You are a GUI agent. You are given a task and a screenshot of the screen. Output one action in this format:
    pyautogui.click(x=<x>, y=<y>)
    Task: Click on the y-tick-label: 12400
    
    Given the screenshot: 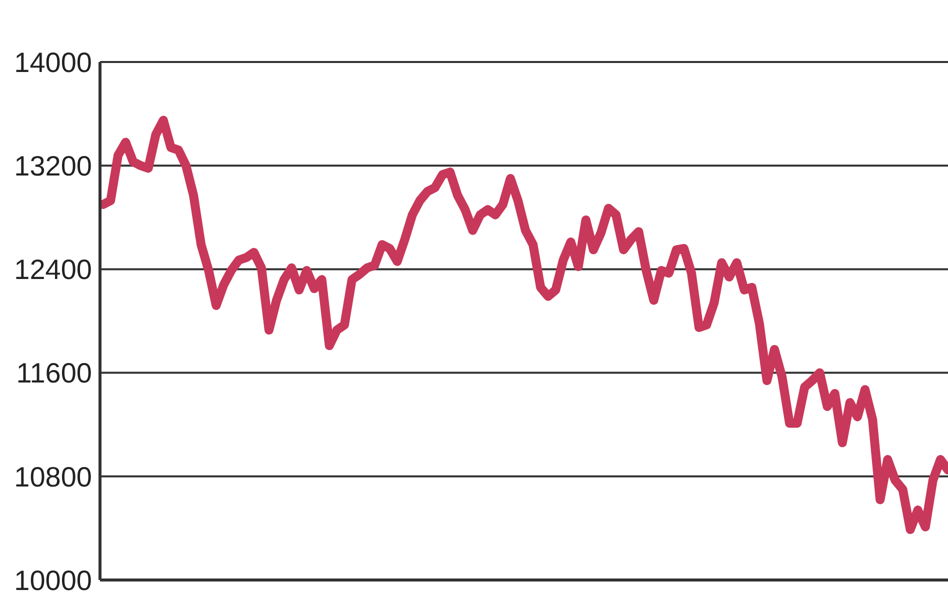 What is the action you would take?
    pyautogui.click(x=53, y=270)
    